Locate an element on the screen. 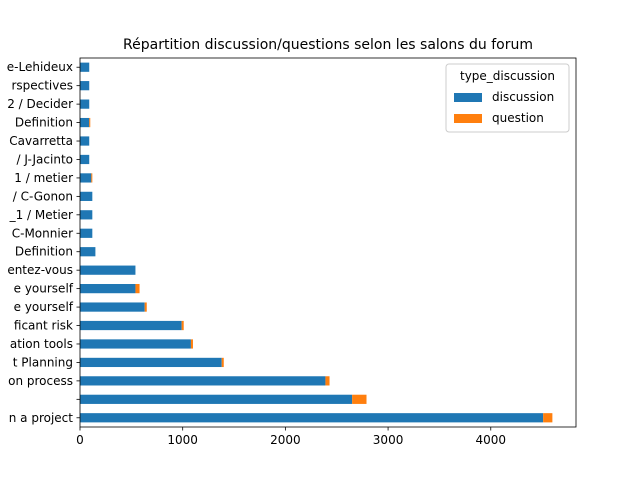 The image size is (640, 480). y-tick-label-0: n a project is located at coordinates (41, 418).